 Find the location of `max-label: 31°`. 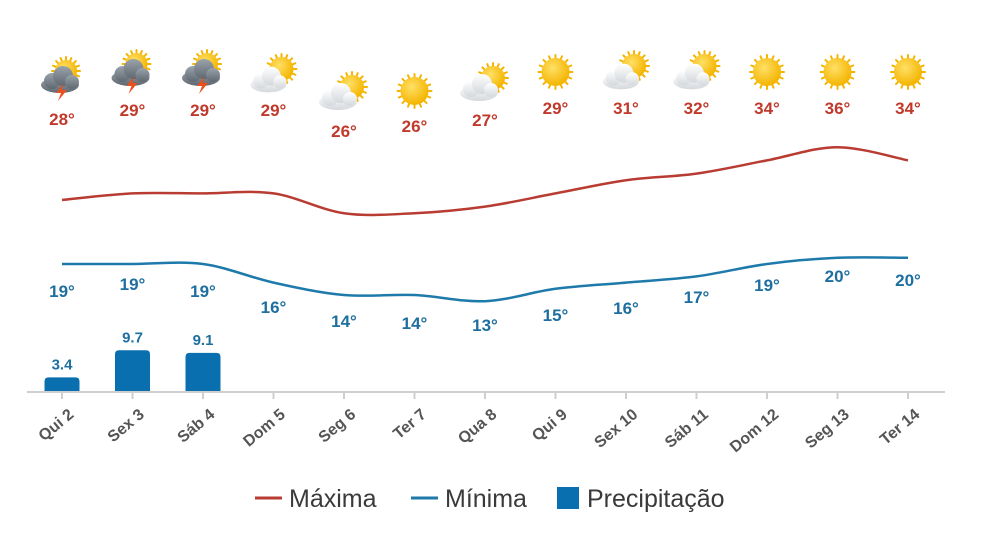

max-label: 31° is located at coordinates (626, 108).